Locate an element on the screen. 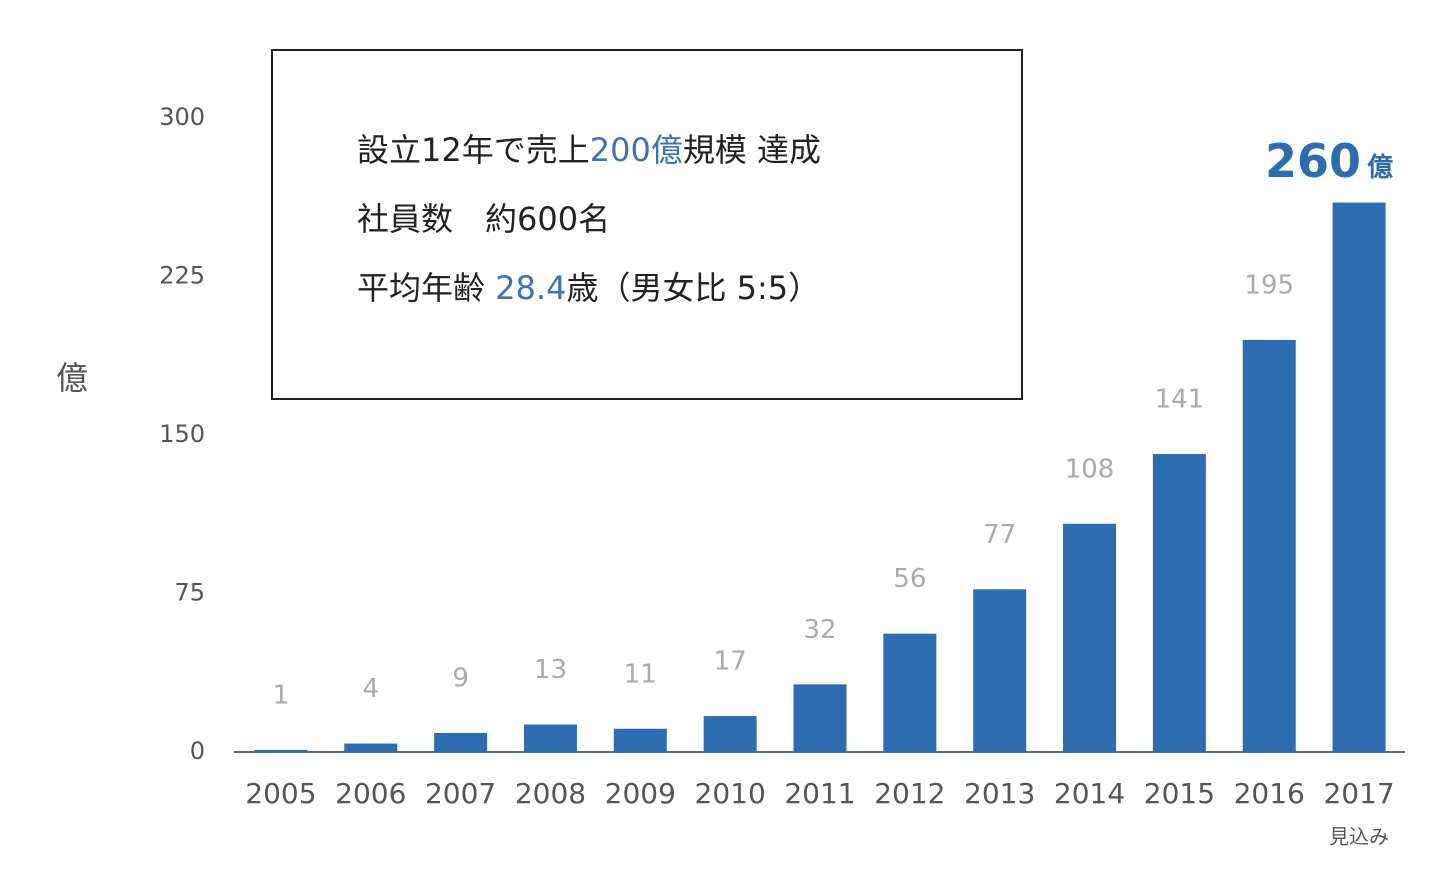 This screenshot has height=870, width=1456. y-axis-label: 億 is located at coordinates (72, 378).